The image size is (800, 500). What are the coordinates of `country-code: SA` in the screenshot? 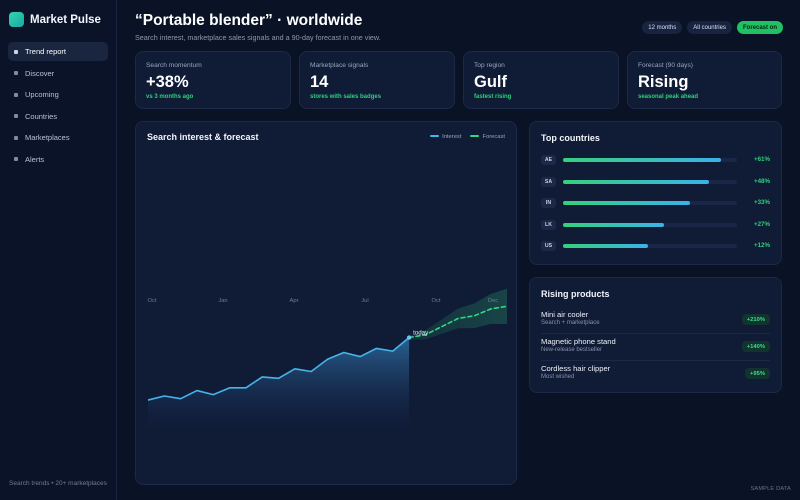 It's located at (548, 181).